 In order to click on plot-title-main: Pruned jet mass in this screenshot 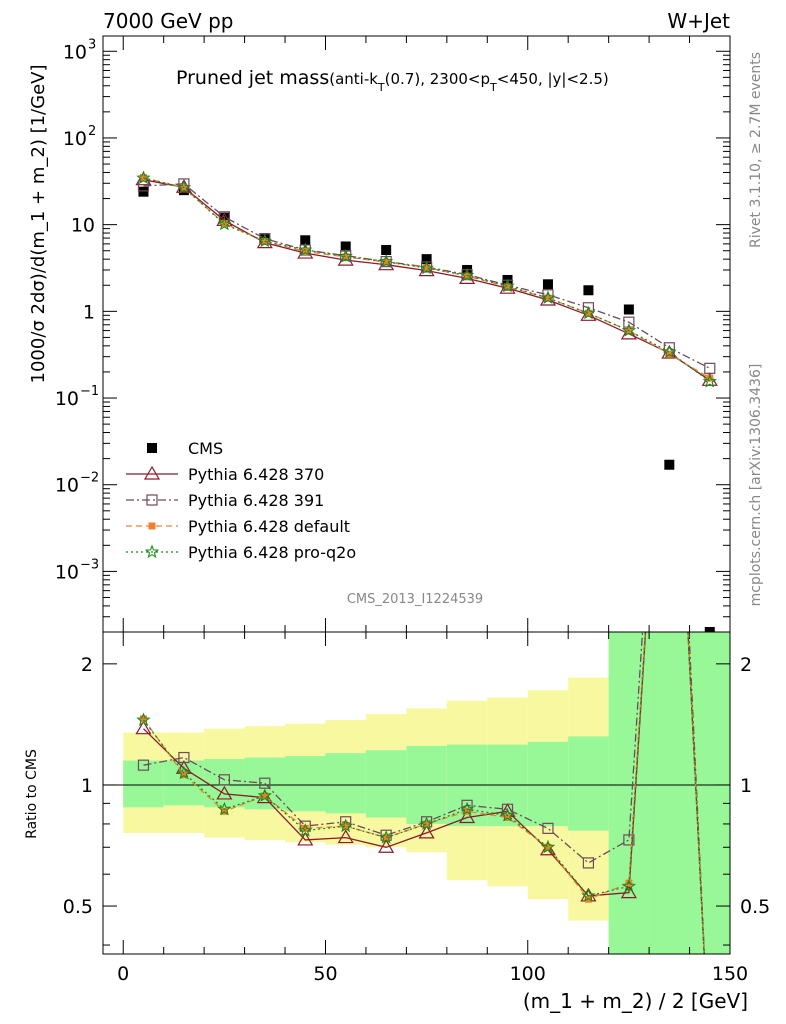, I will do `click(252, 78)`.